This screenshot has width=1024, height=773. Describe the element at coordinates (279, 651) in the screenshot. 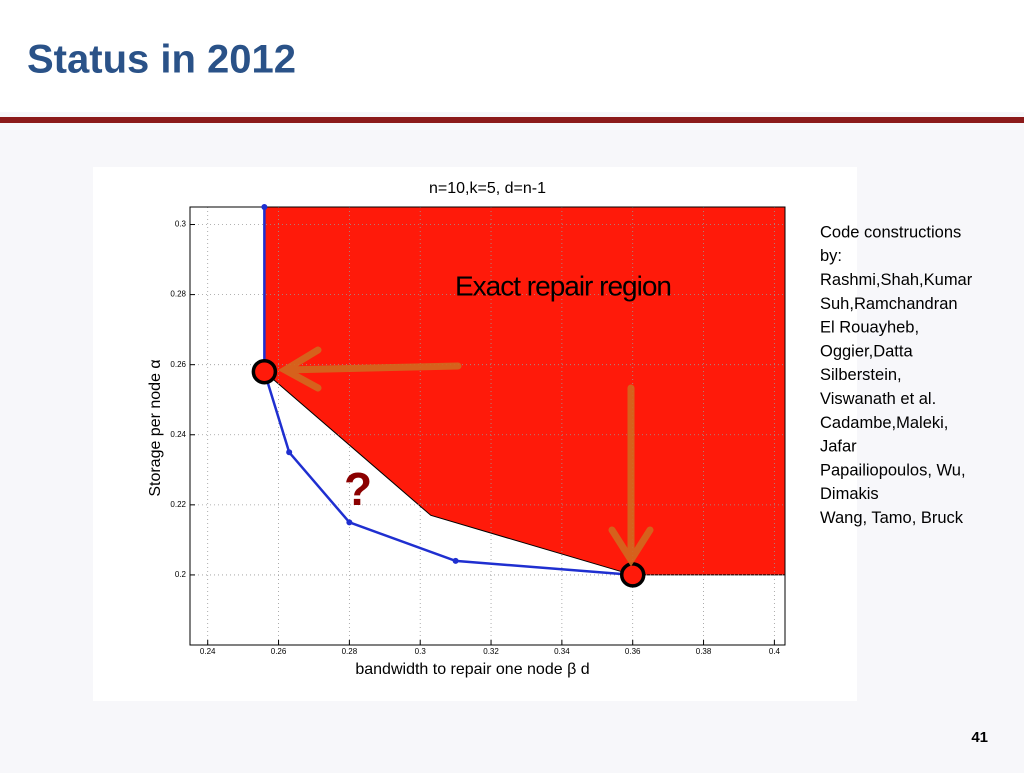

I see `x-tick-label: 0.26` at that location.